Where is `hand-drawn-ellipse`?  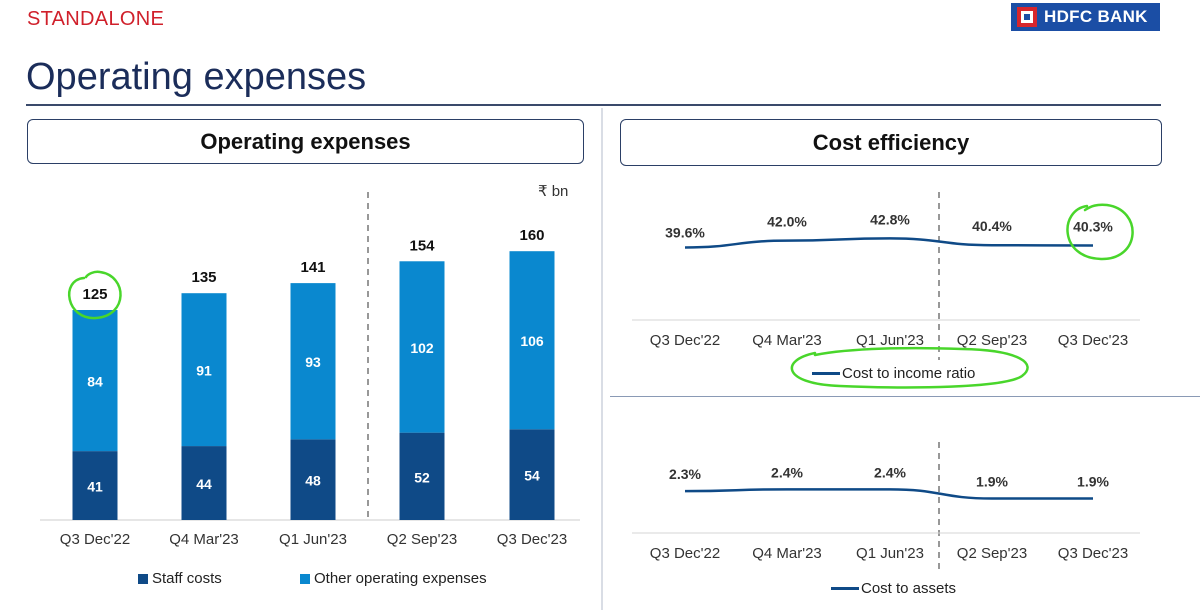 hand-drawn-ellipse is located at coordinates (909, 367).